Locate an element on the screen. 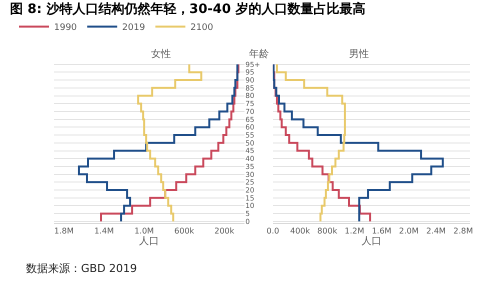 The image size is (500, 281). x-tick-label: 600k is located at coordinates (184, 231).